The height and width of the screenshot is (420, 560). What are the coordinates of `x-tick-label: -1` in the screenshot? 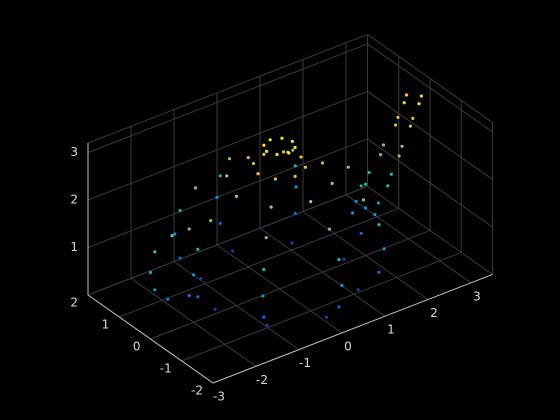 It's located at (305, 363).